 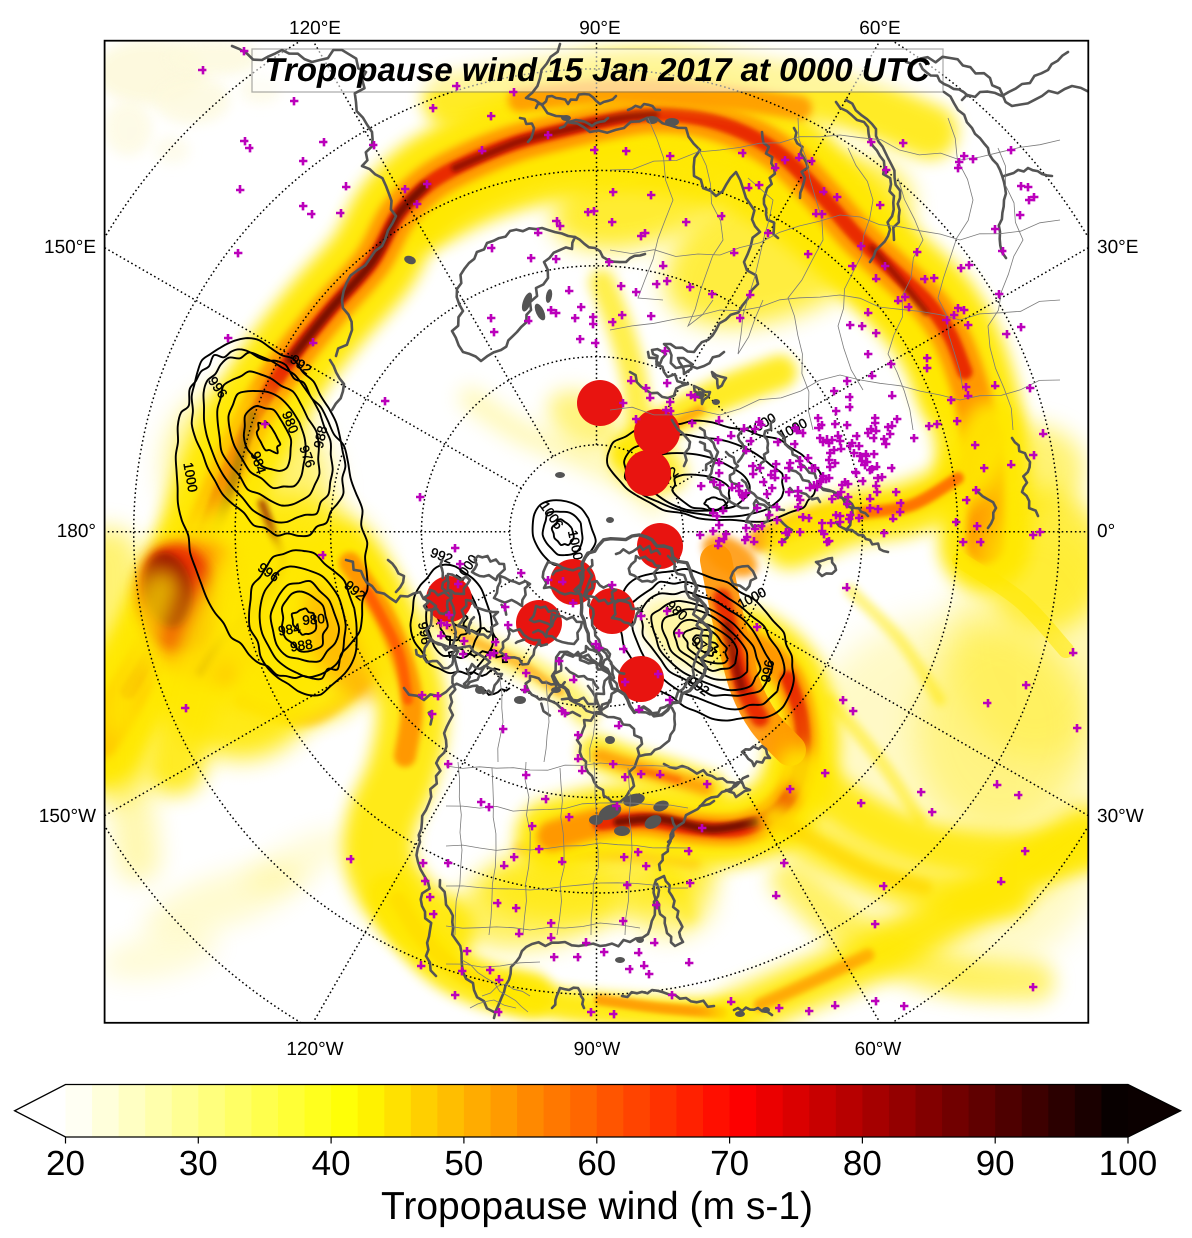 I want to click on svg-text: 90°W, so click(x=597, y=1049).